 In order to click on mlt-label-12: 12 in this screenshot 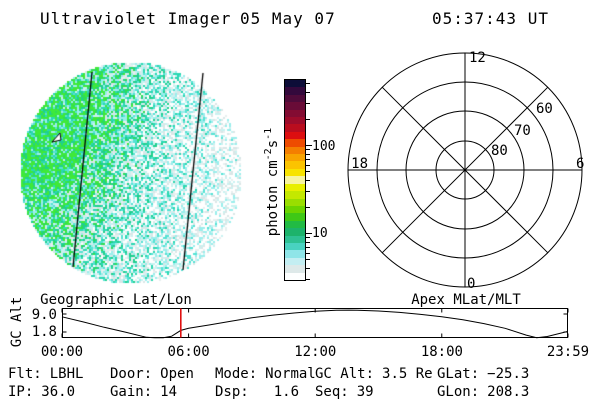, I will do `click(477, 58)`.